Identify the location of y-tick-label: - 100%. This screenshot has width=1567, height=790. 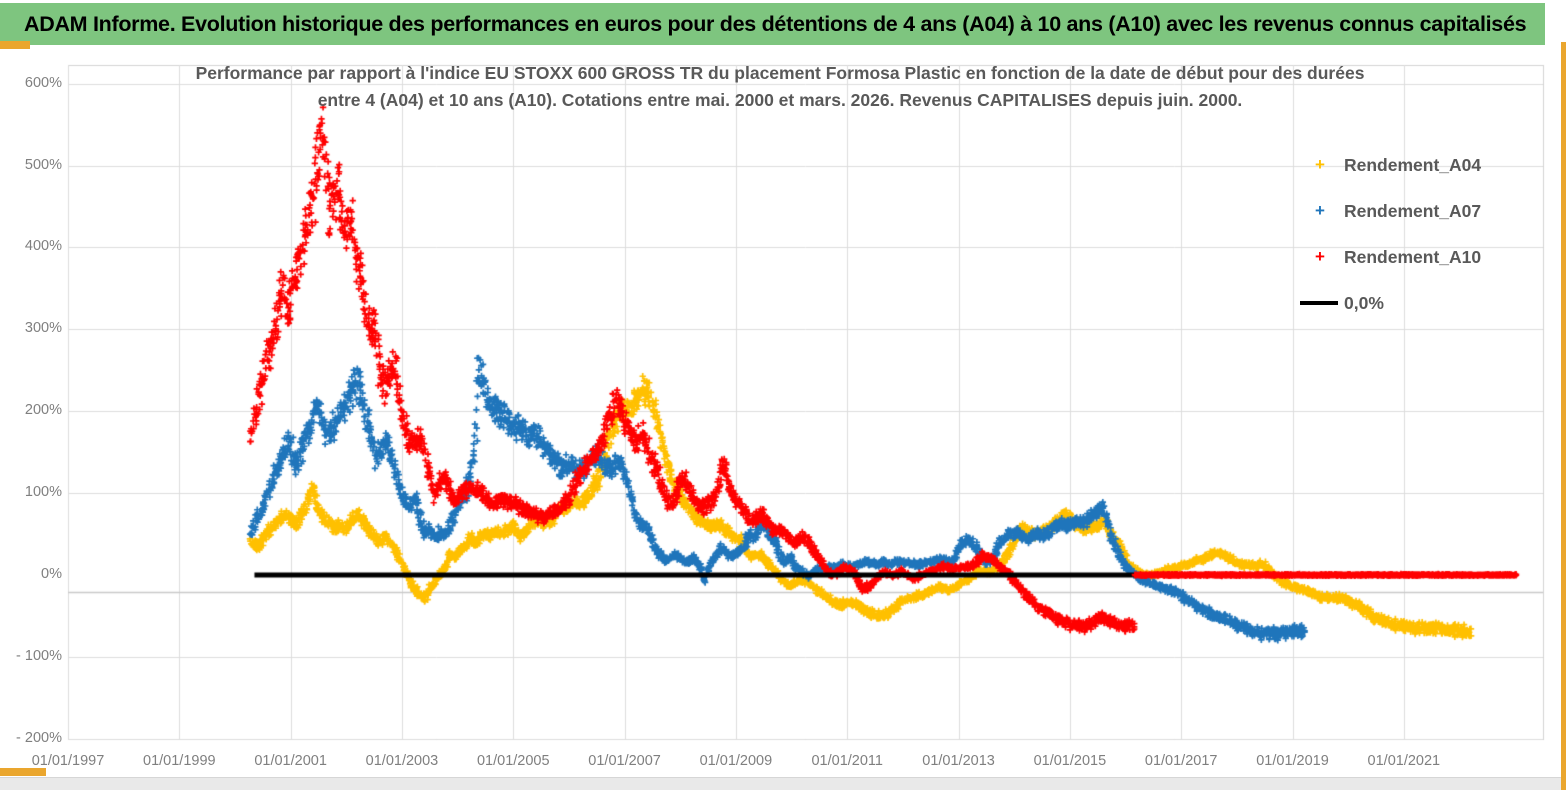
(39, 655).